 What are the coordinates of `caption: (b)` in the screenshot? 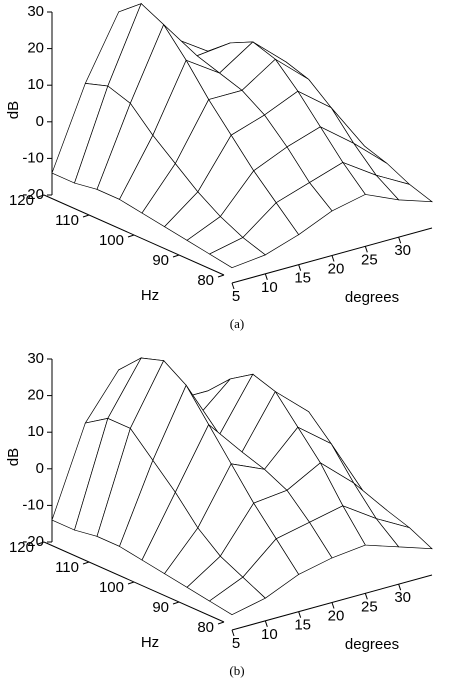 It's located at (236, 670).